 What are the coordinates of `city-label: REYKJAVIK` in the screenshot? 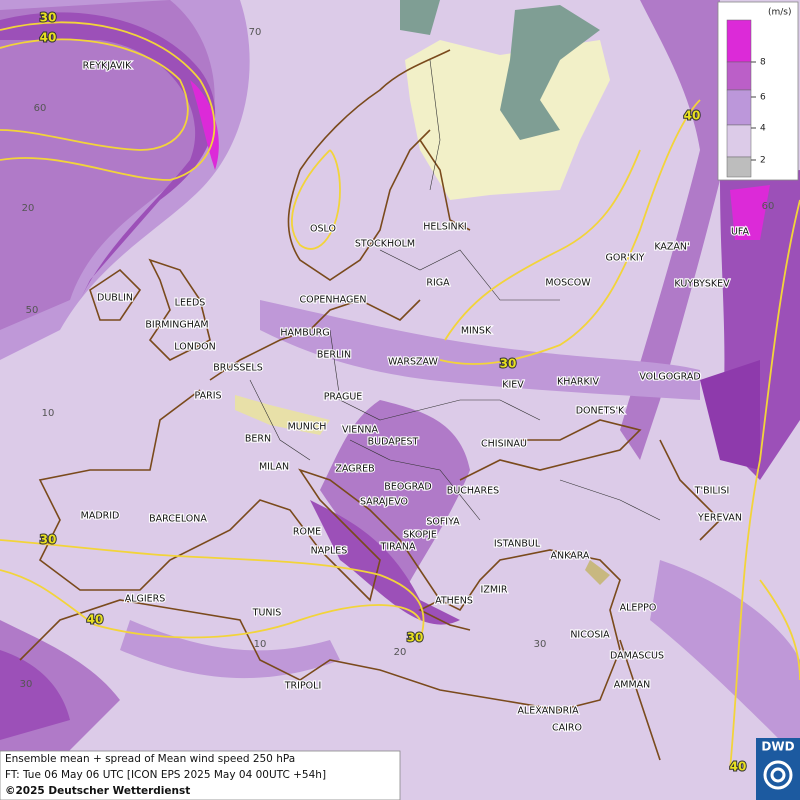 It's located at (107, 66).